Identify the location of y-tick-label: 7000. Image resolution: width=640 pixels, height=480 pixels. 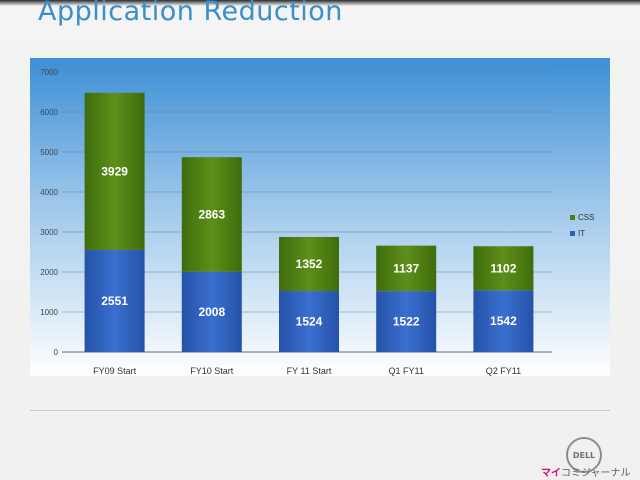
(49, 72).